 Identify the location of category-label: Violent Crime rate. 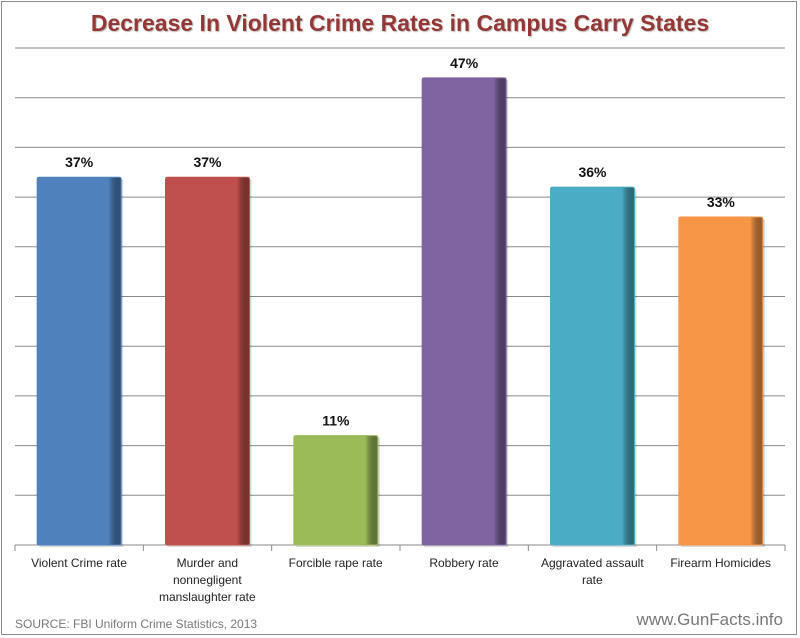
(79, 563).